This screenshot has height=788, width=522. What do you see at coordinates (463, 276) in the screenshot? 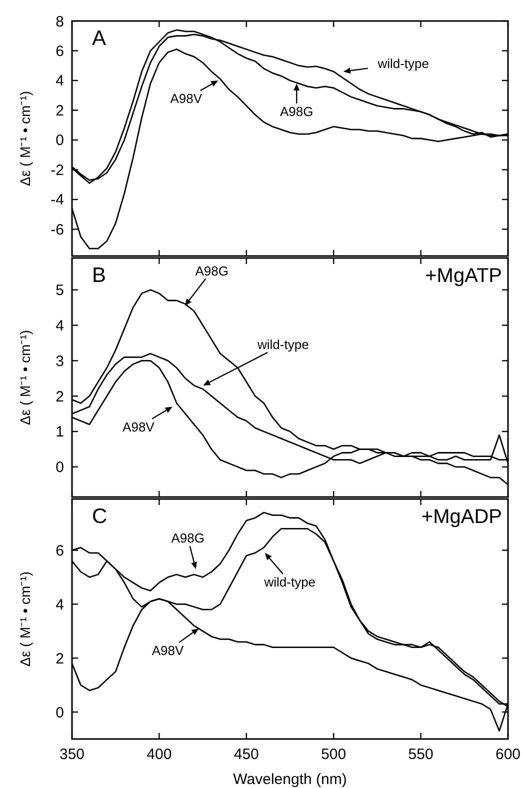
I see `chart-subtitle: +MgATP` at bounding box center [463, 276].